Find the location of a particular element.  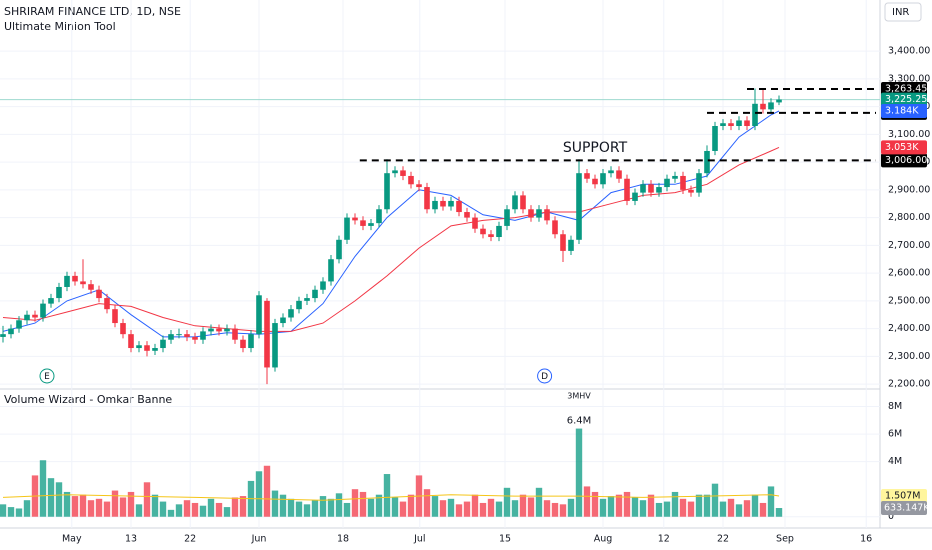

last-volume-box is located at coordinates (904, 508).